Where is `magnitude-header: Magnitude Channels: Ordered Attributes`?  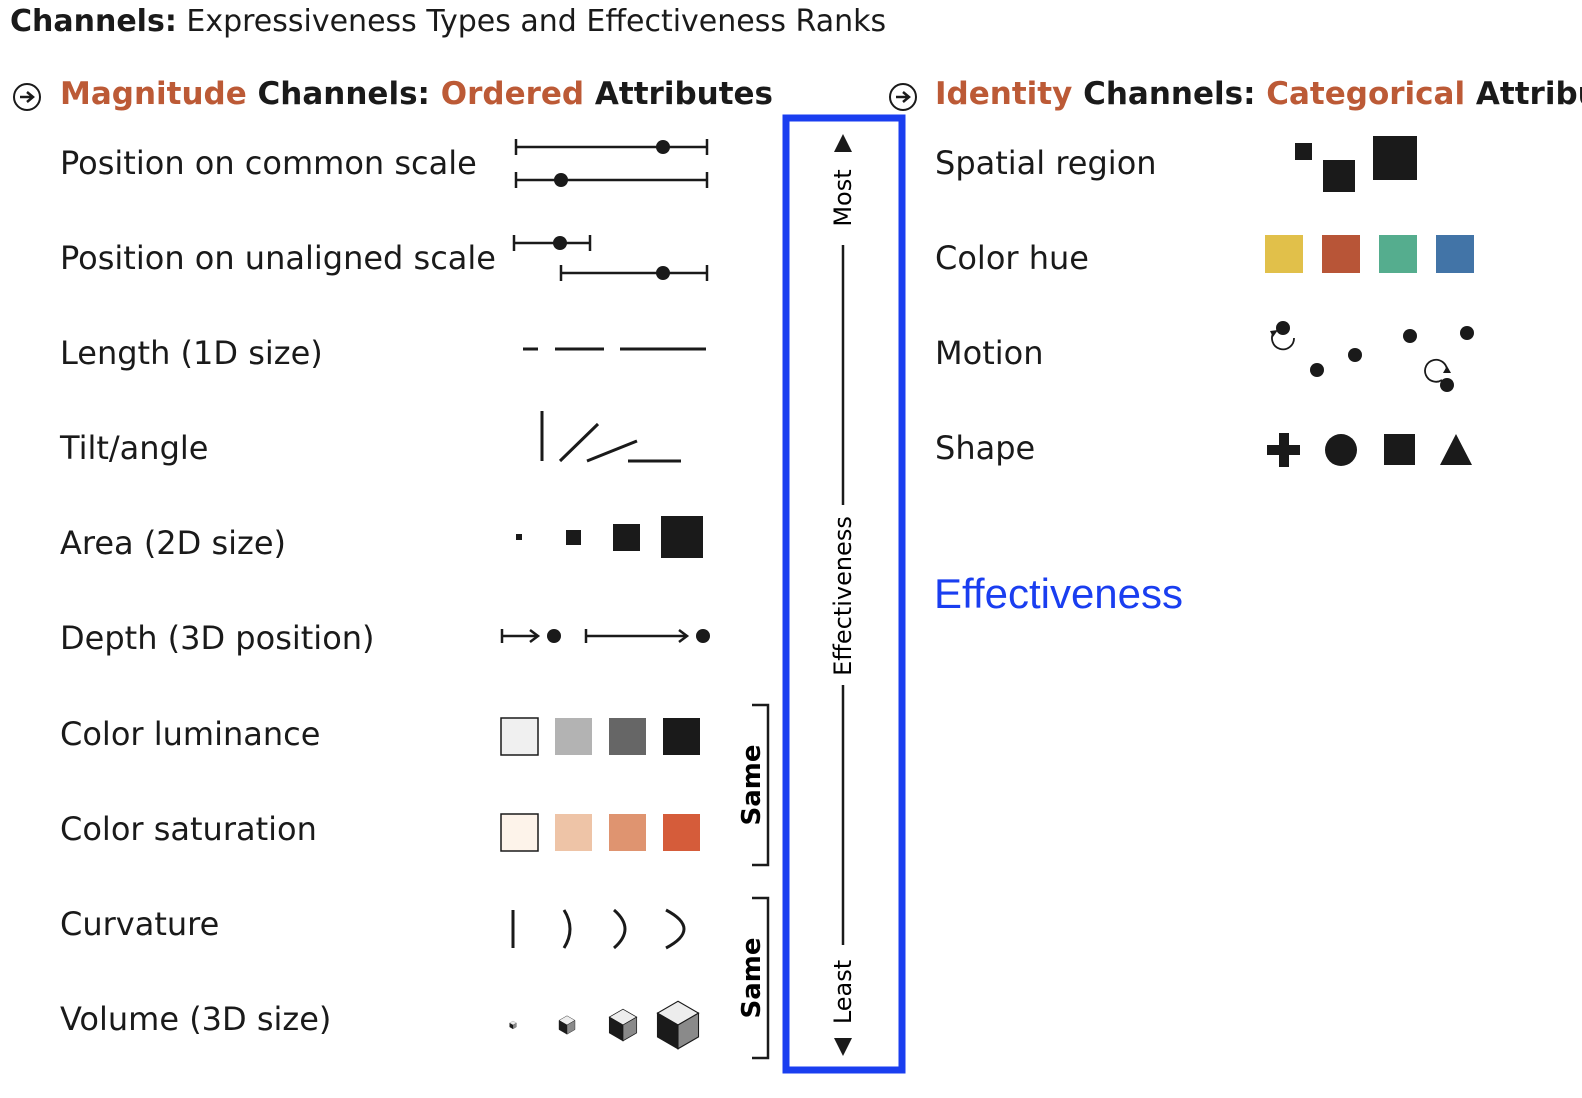 magnitude-header: Magnitude Channels: Ordered Attributes is located at coordinates (416, 94).